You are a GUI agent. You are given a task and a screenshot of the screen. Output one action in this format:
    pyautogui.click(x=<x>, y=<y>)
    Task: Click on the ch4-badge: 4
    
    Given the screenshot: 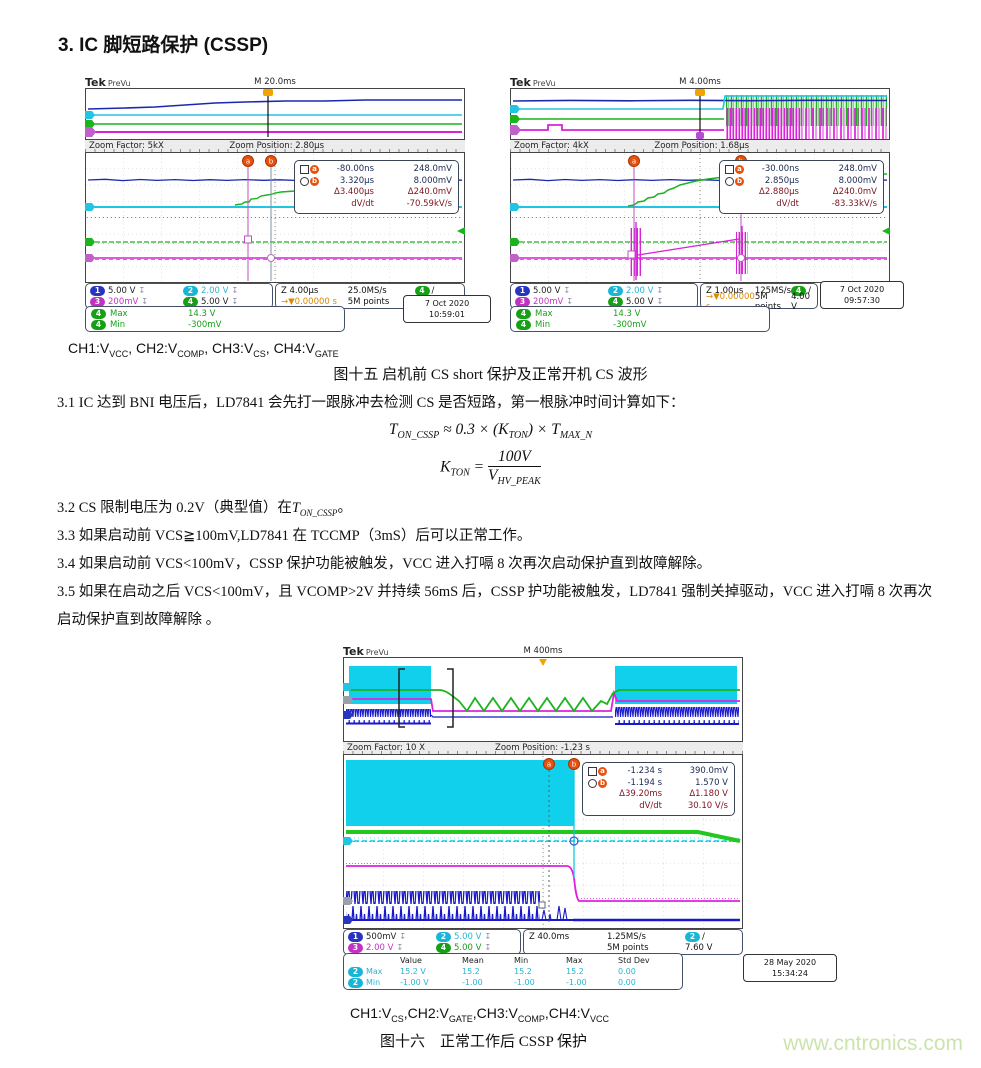 What is the action you would take?
    pyautogui.click(x=615, y=301)
    